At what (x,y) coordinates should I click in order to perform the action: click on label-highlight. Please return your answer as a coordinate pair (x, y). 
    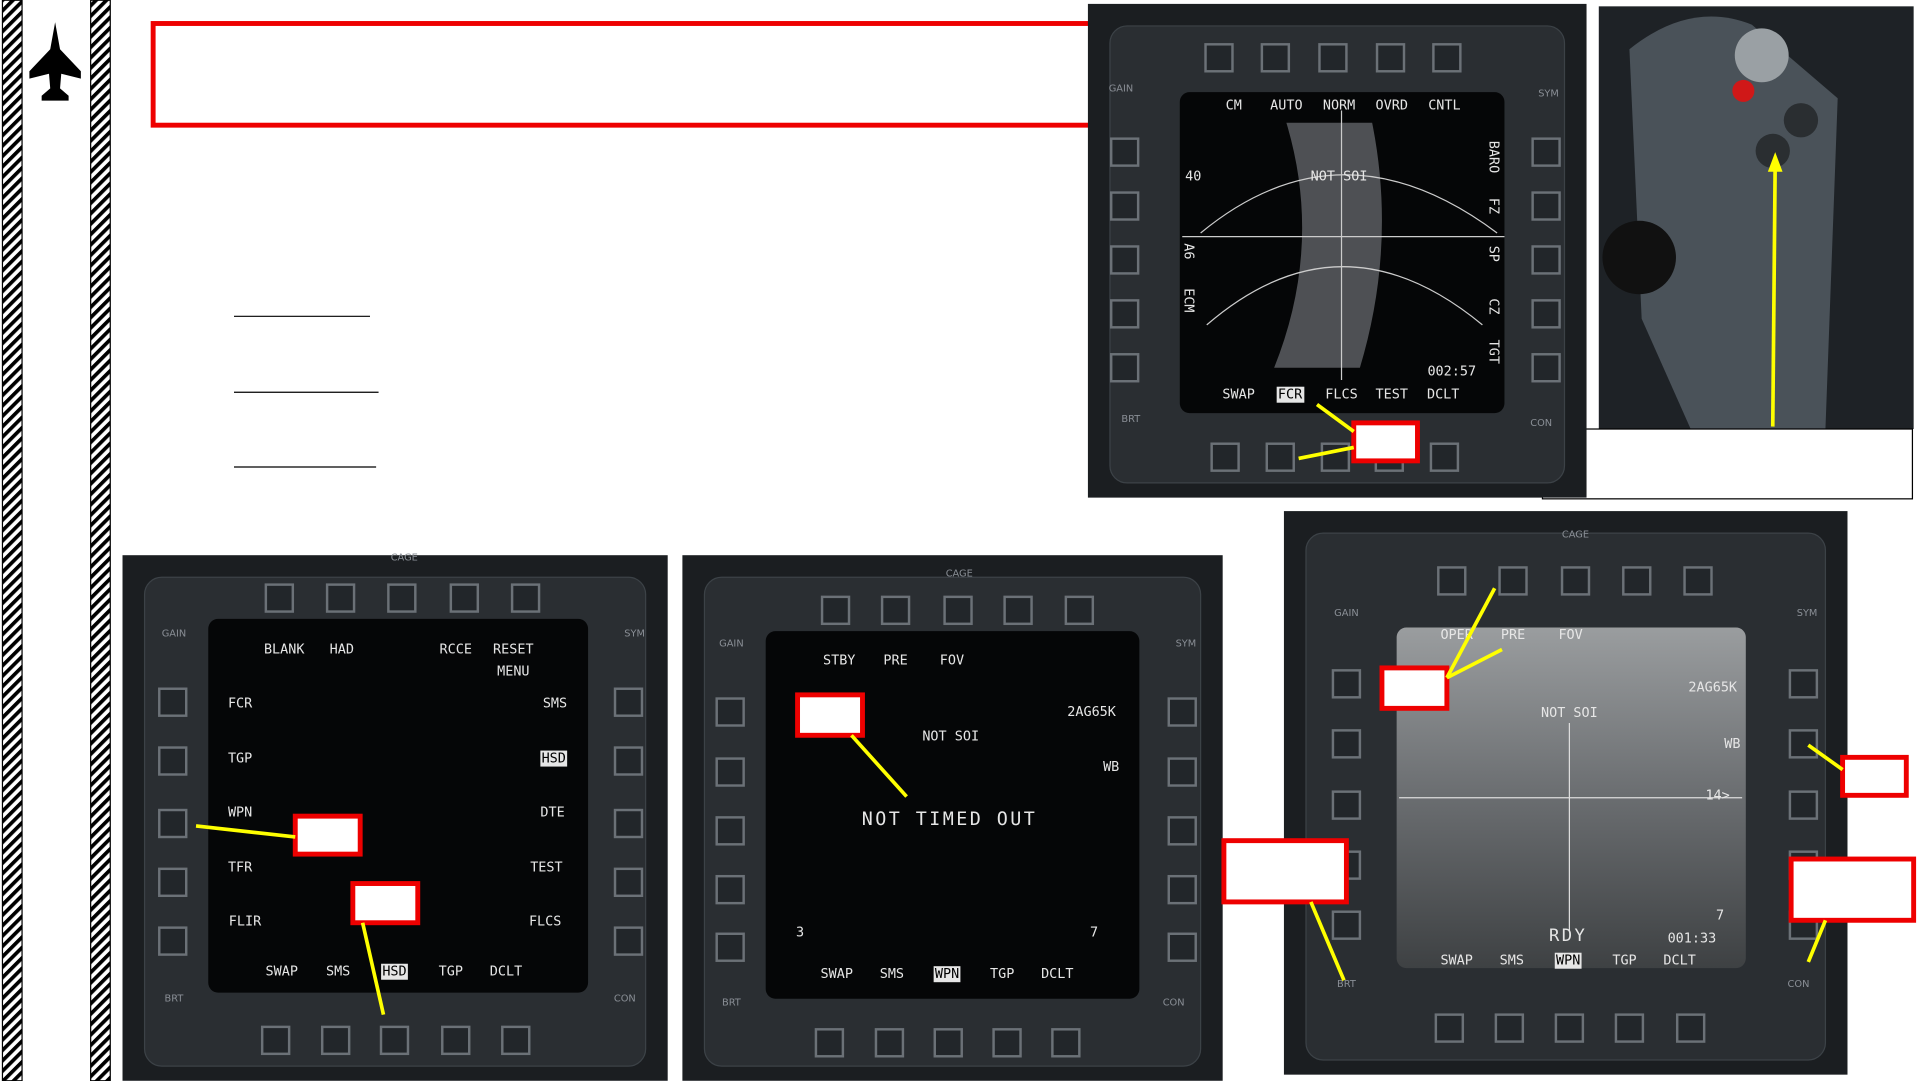
    Looking at the image, I should click on (554, 758).